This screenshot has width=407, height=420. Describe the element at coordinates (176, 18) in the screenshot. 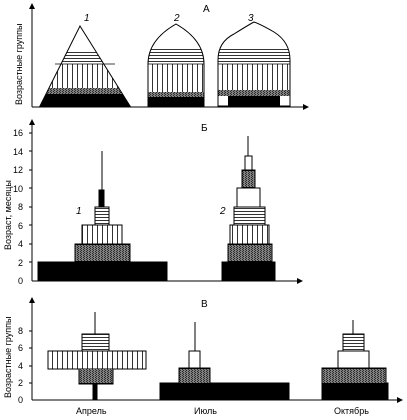

I see `shape-label-2: 2` at that location.